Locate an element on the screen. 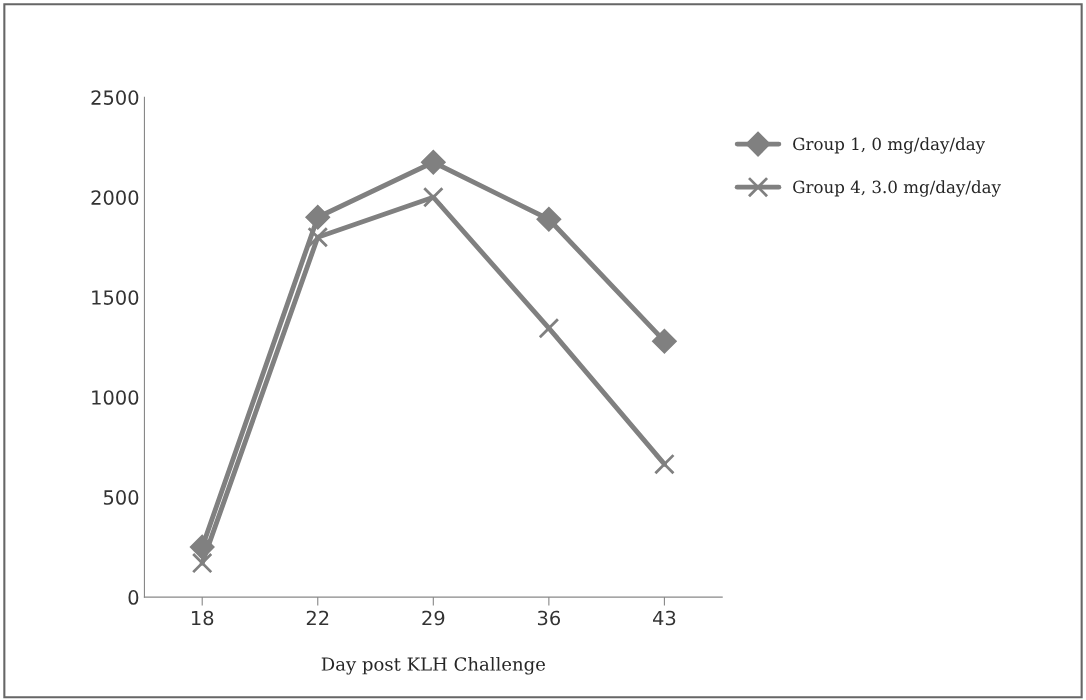 The height and width of the screenshot is (700, 1086). x-tick-label: 18 is located at coordinates (202, 618).